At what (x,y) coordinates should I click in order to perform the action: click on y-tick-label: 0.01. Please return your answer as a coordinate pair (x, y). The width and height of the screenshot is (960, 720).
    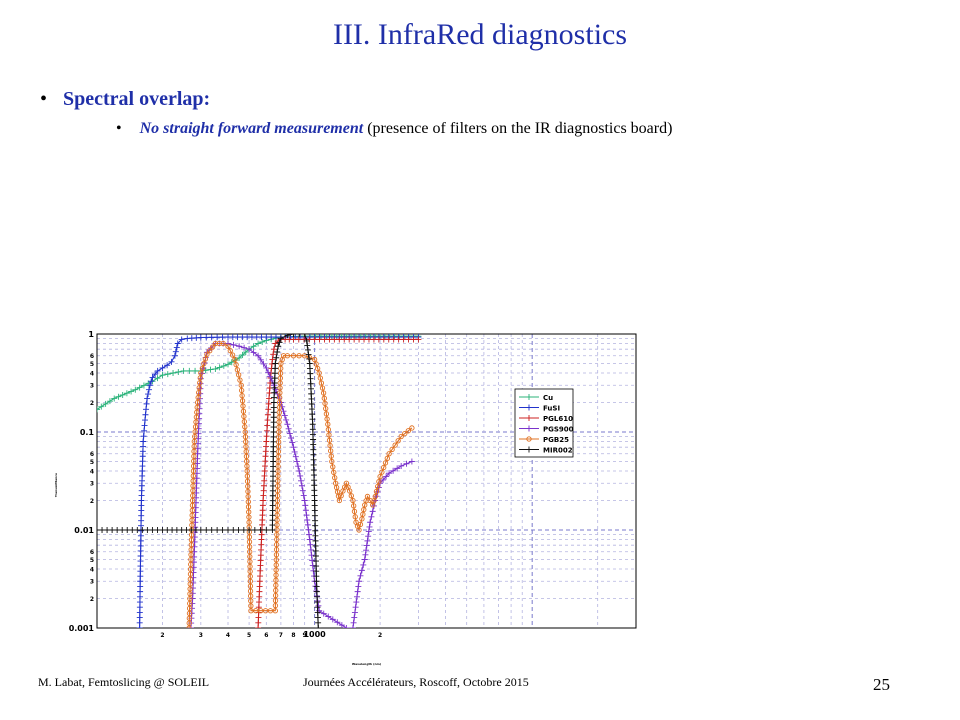
    Looking at the image, I should click on (84, 530).